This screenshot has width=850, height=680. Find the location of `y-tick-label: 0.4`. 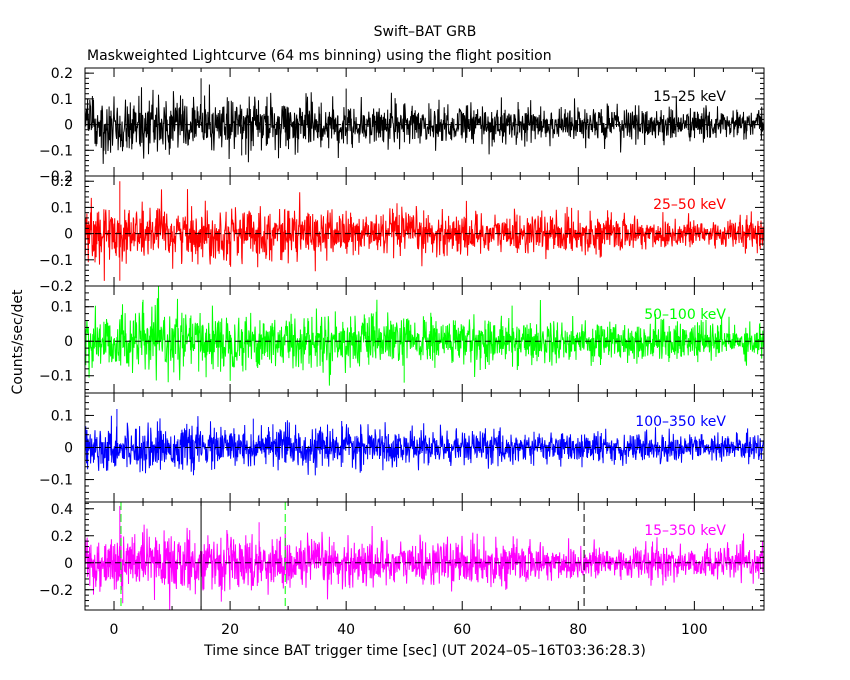

y-tick-label: 0.4 is located at coordinates (62, 510).